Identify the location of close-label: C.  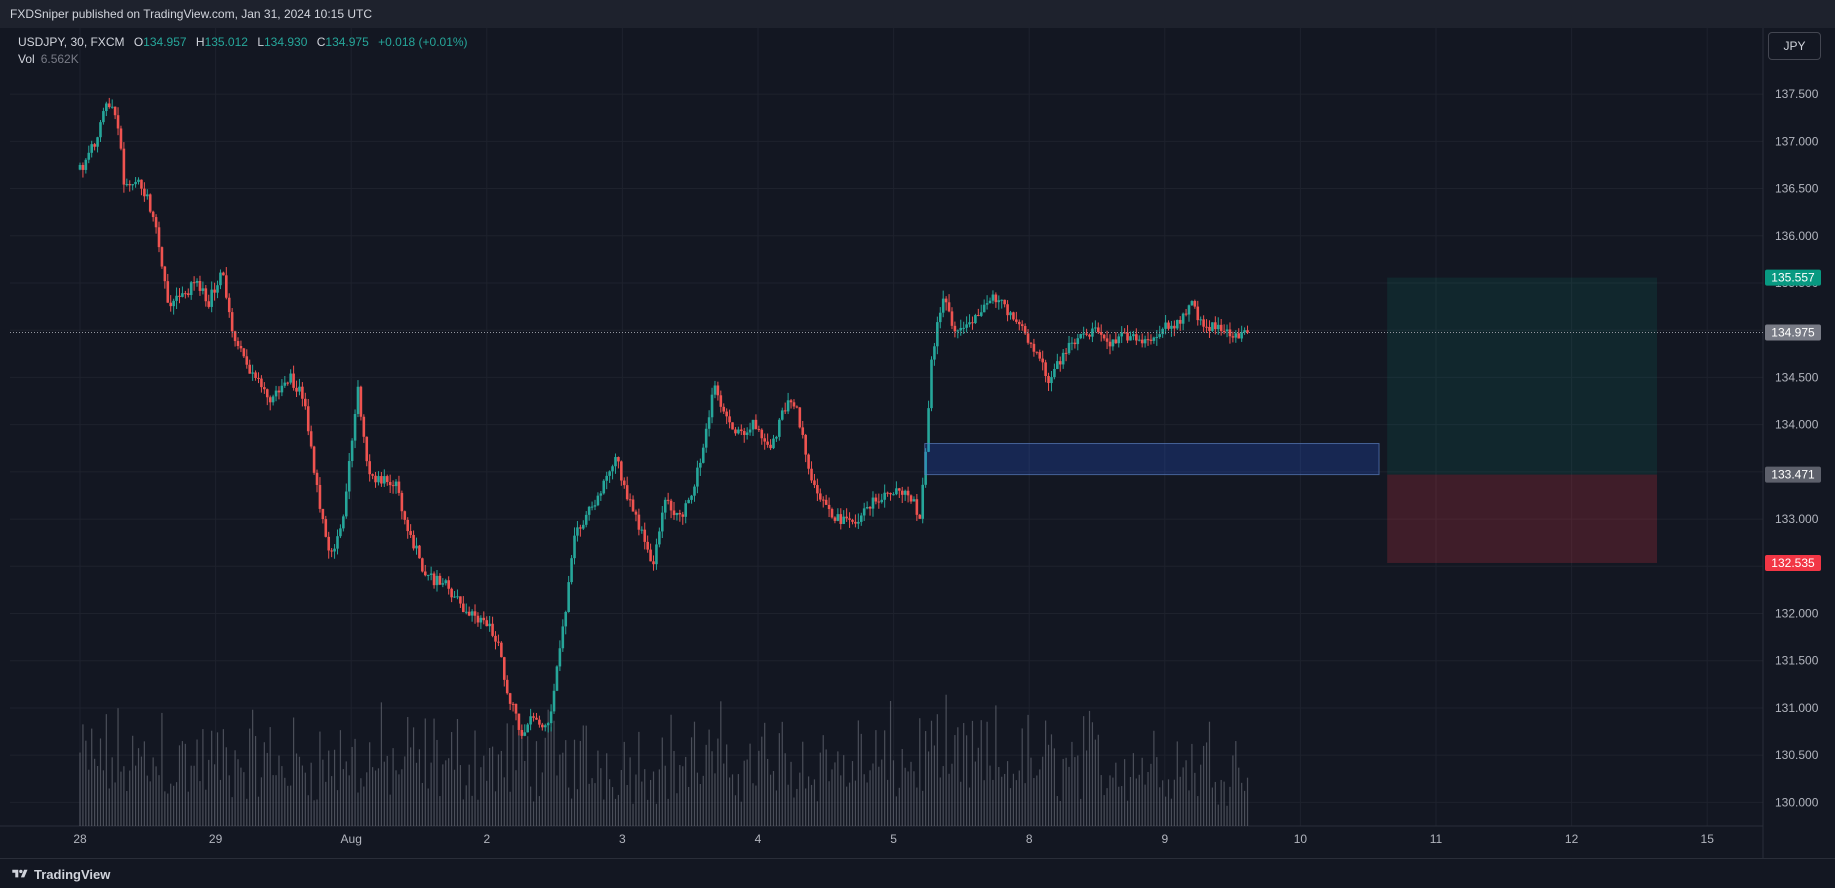
(321, 42).